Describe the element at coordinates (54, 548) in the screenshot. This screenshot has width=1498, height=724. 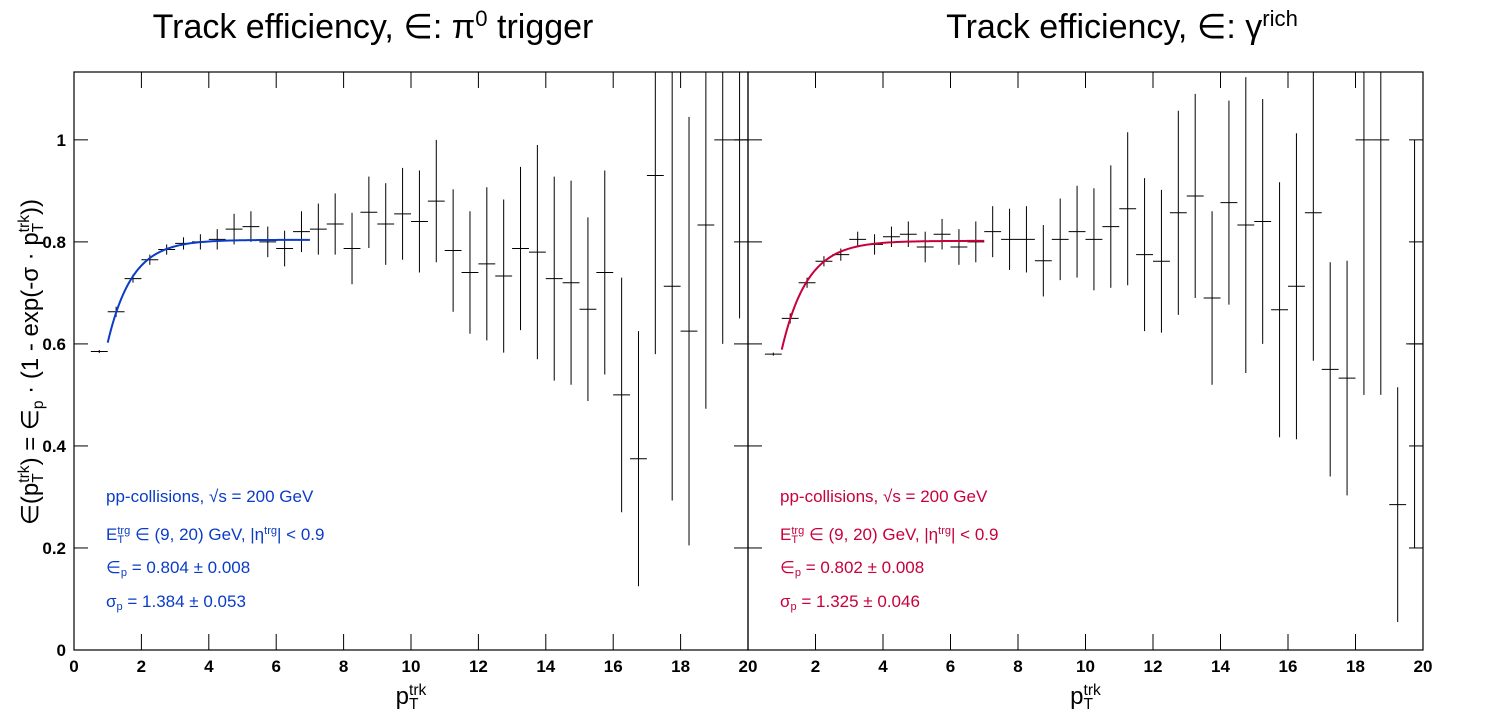
I see `y-tick-label: 0.2` at that location.